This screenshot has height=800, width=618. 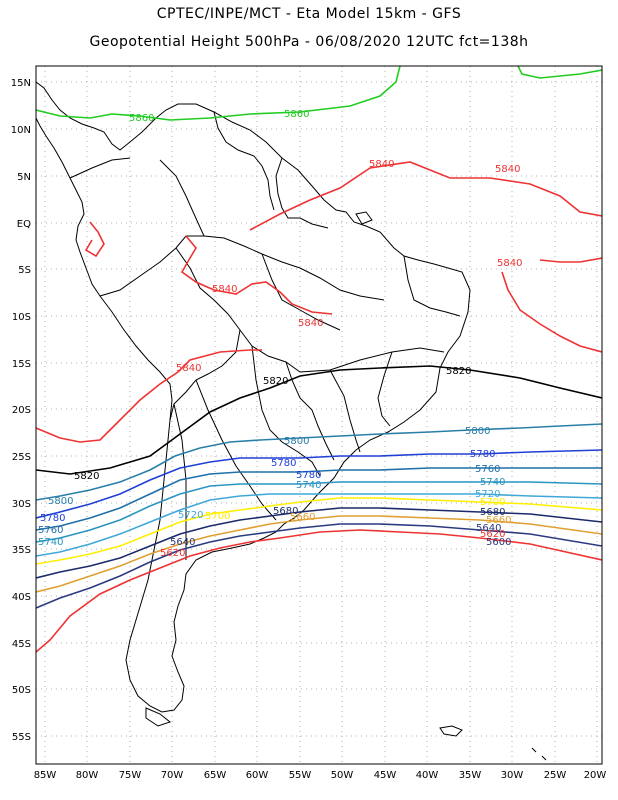 What do you see at coordinates (21, 130) in the screenshot?
I see `lat-label: 10N` at bounding box center [21, 130].